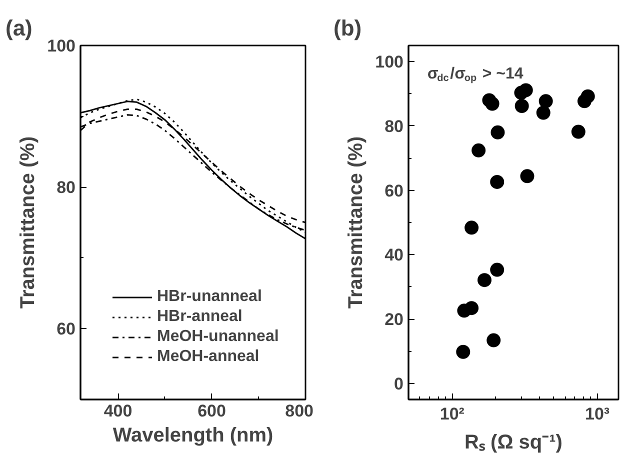 The width and height of the screenshot is (626, 461). I want to click on x-tick-label: 800, so click(299, 411).